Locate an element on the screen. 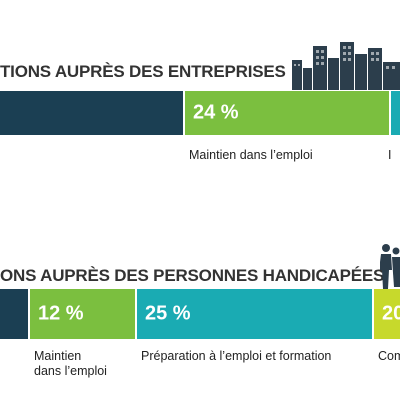  data-label: 20 is located at coordinates (391, 313).